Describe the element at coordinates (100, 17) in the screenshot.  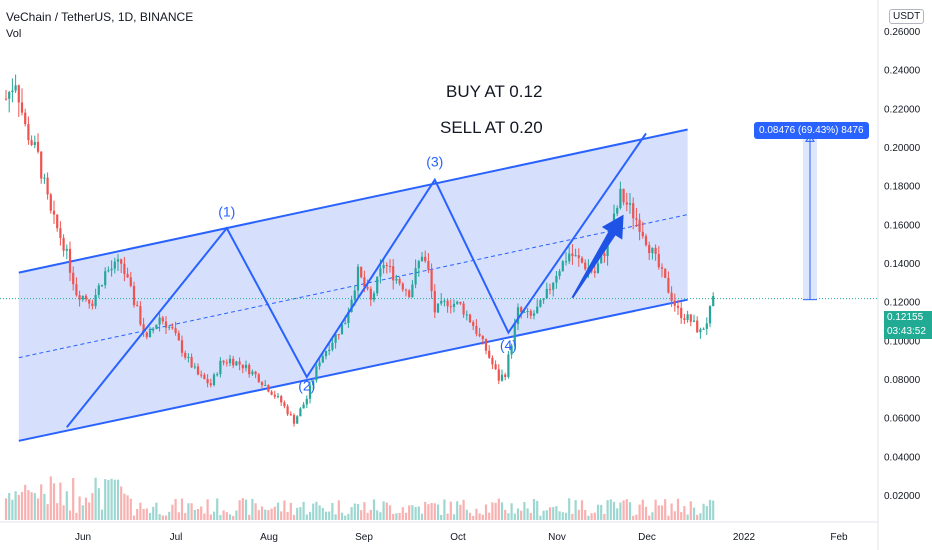
I see `symbol-title: VeChain / TetherUS, 1D, BINANCE` at that location.